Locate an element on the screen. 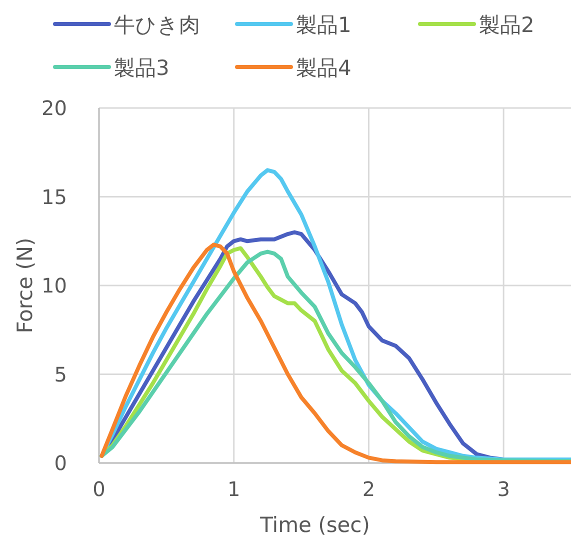 Image resolution: width=571 pixels, height=539 pixels. legend-label: 牛ひき肉 is located at coordinates (157, 25).